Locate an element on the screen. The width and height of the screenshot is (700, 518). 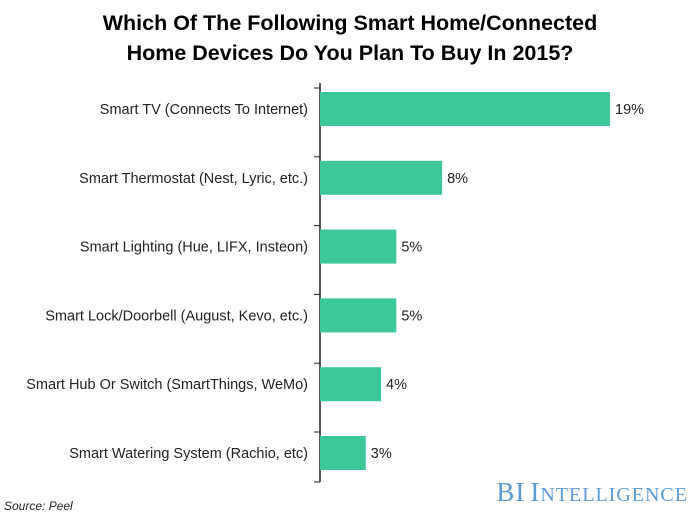
chart-title-line-2: Home Devices Do You Plan To Buy In 2015? is located at coordinates (350, 53).